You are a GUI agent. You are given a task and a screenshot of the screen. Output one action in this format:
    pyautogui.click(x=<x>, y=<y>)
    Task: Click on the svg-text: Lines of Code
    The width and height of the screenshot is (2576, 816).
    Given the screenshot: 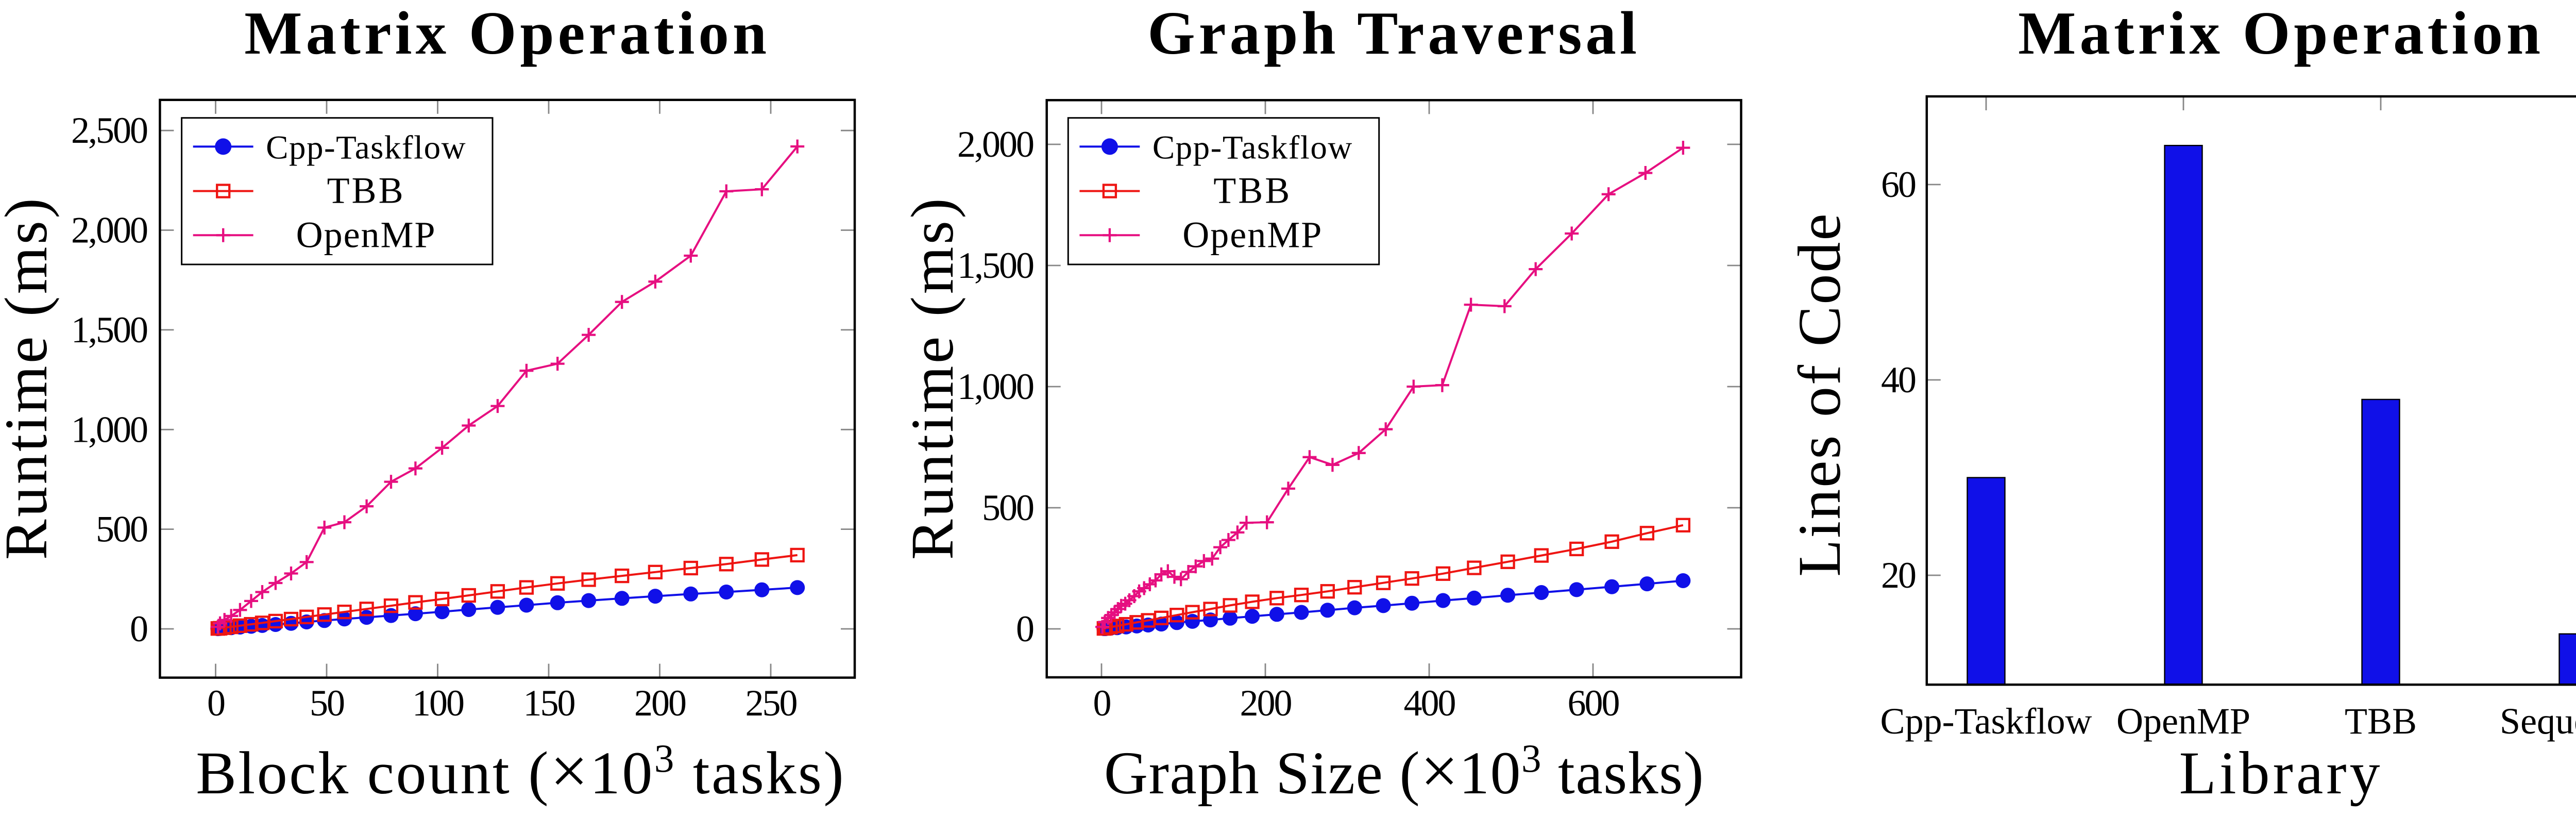 What is the action you would take?
    pyautogui.click(x=1820, y=394)
    